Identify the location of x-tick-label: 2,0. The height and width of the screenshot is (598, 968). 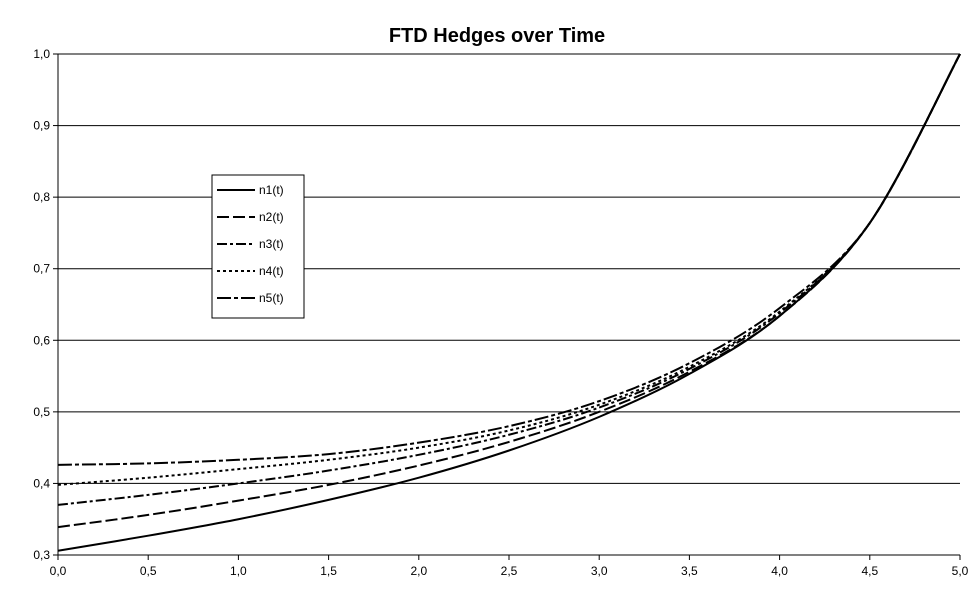
(418, 571).